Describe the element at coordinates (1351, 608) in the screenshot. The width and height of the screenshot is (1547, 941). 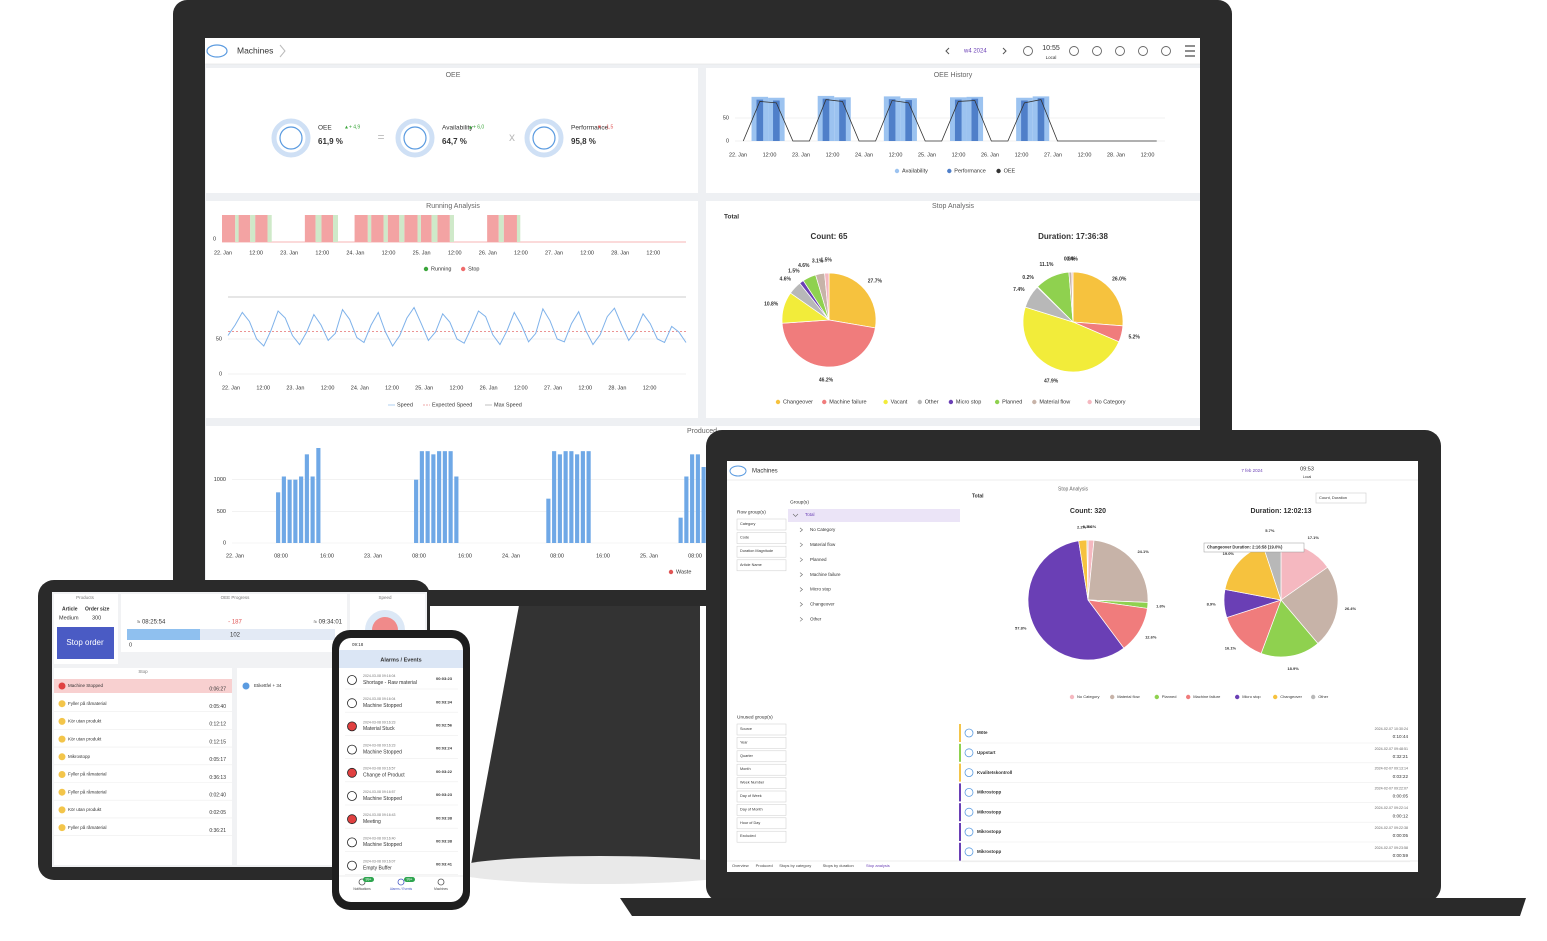
I see `pie-label: 26.4%` at that location.